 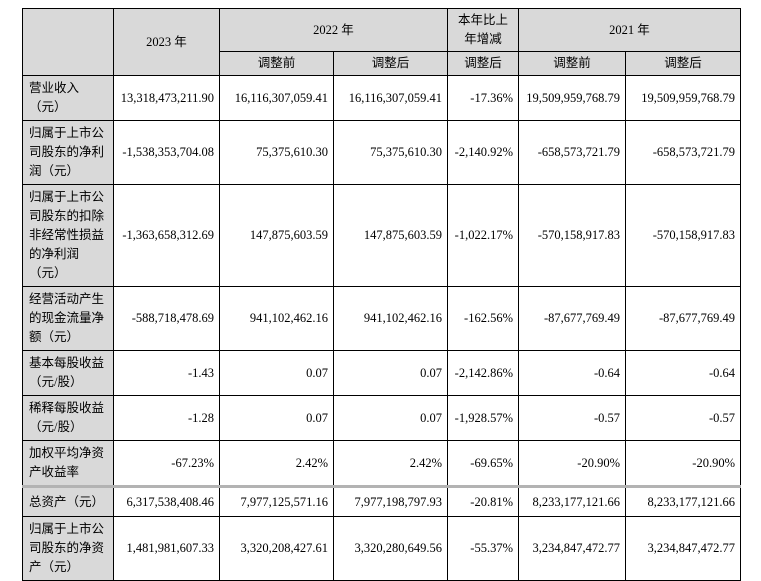 What do you see at coordinates (483, 501) in the screenshot?
I see `cell-value: -20.81%` at bounding box center [483, 501].